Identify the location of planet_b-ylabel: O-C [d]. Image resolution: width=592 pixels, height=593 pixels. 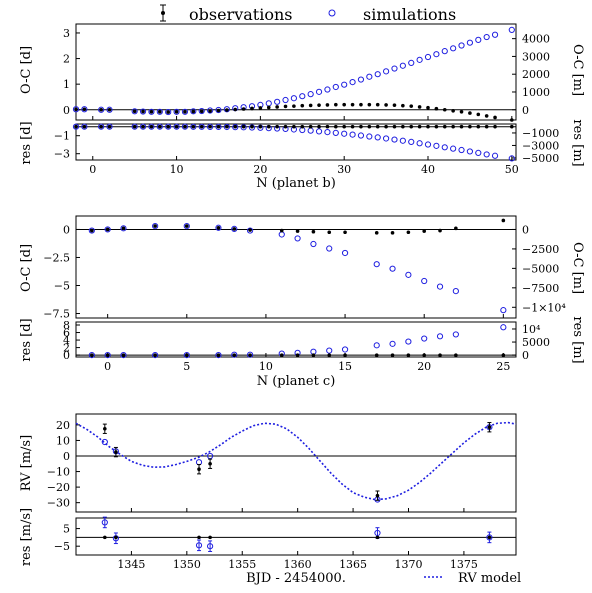
(26, 70).